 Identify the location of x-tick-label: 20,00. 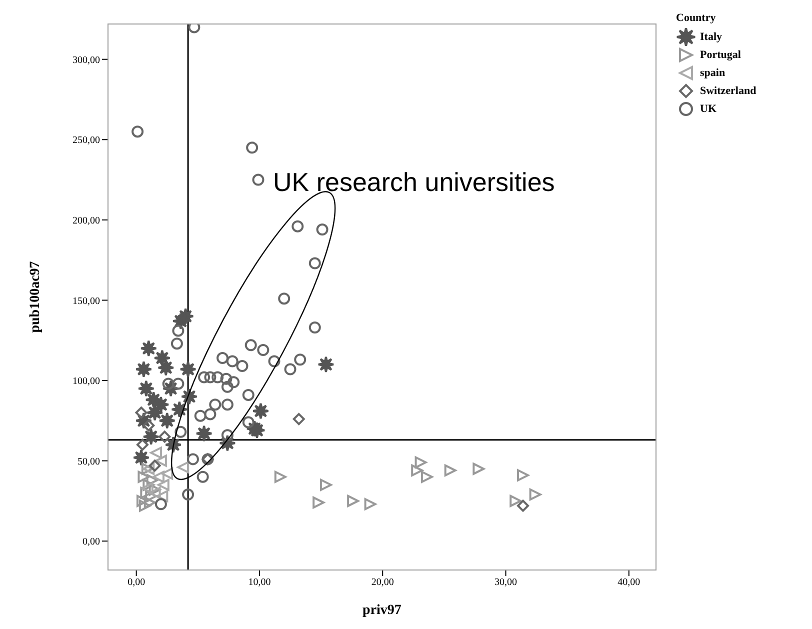
(382, 582).